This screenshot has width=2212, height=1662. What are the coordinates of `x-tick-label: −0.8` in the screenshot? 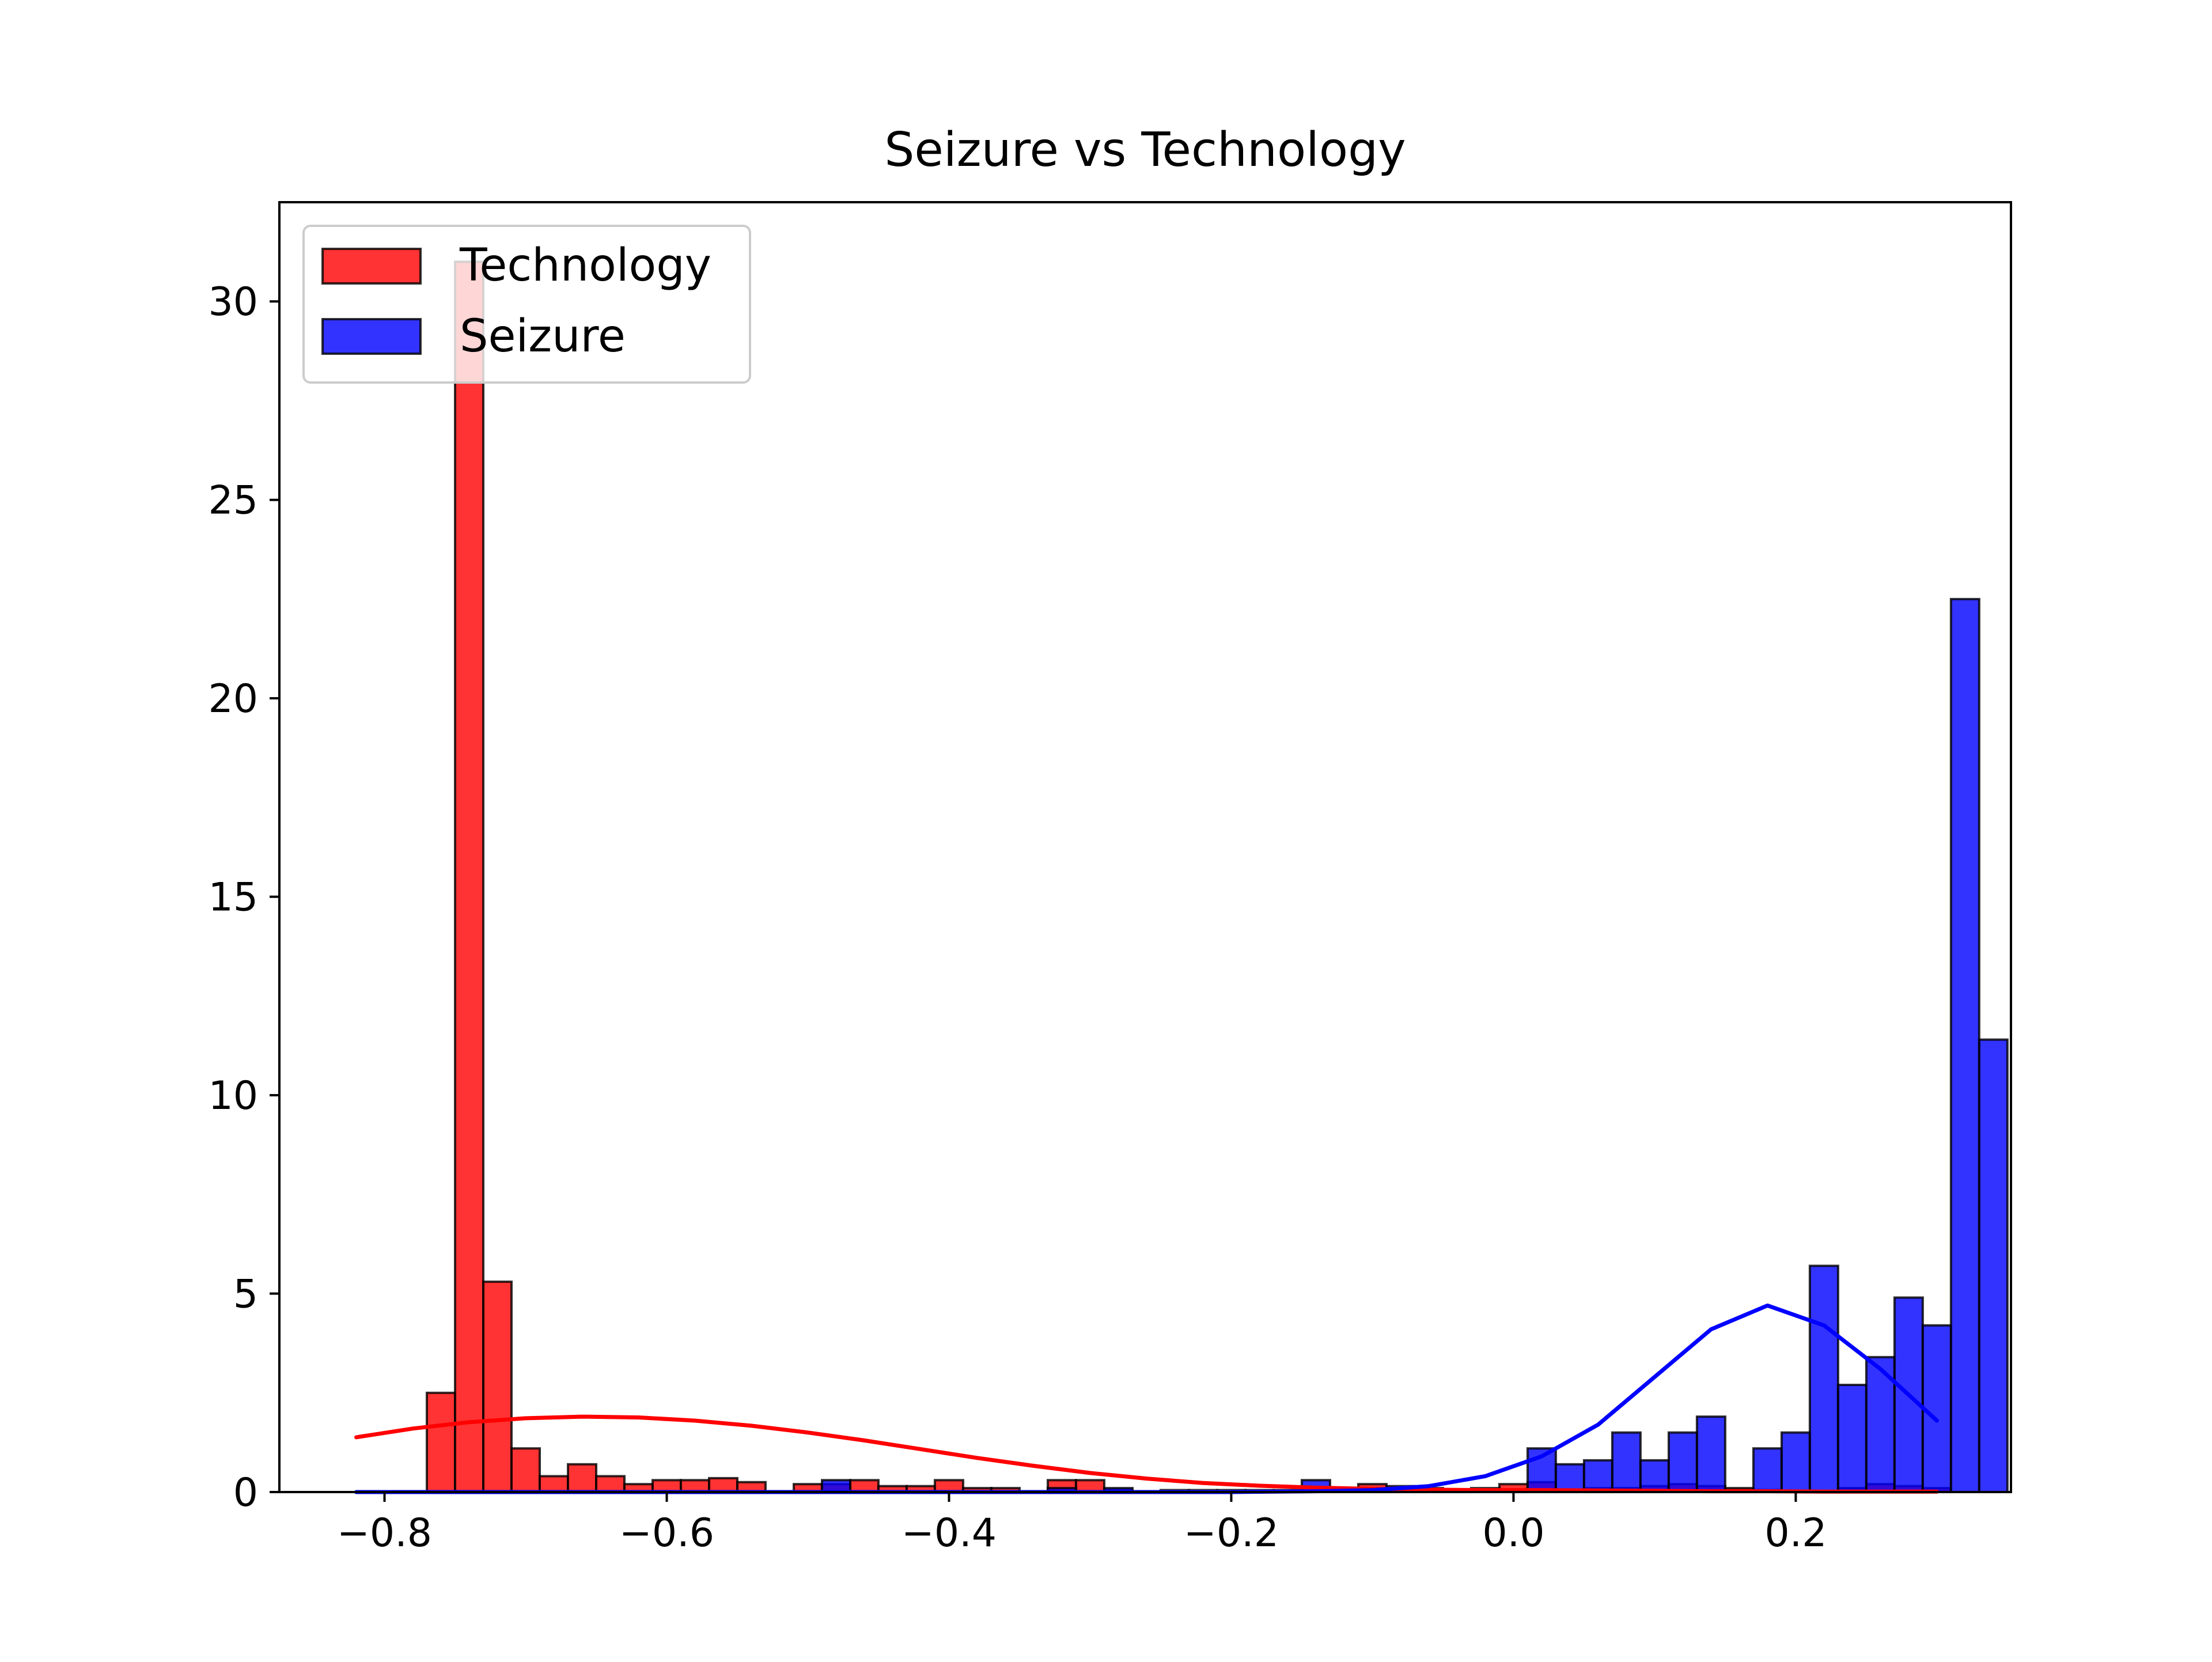 It's located at (384, 1533).